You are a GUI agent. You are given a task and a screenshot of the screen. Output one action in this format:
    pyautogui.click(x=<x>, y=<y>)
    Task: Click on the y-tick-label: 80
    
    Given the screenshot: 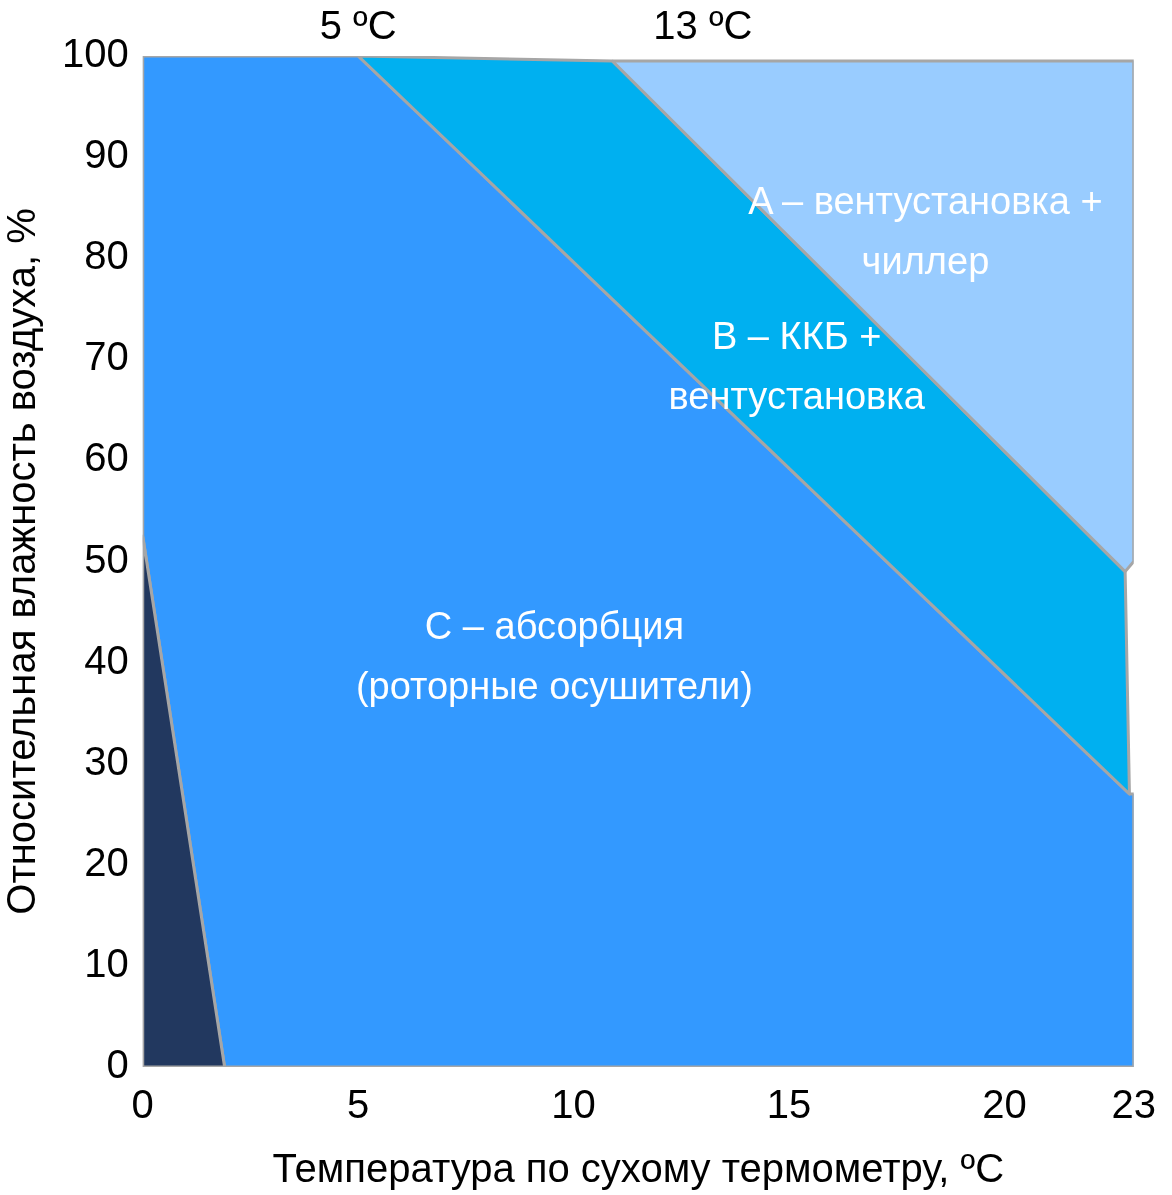 What is the action you would take?
    pyautogui.click(x=106, y=255)
    